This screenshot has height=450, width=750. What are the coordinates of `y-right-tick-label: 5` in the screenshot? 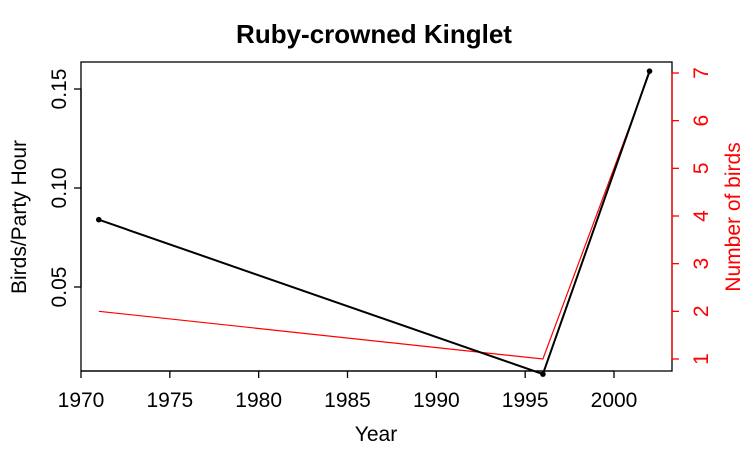 It's located at (701, 168).